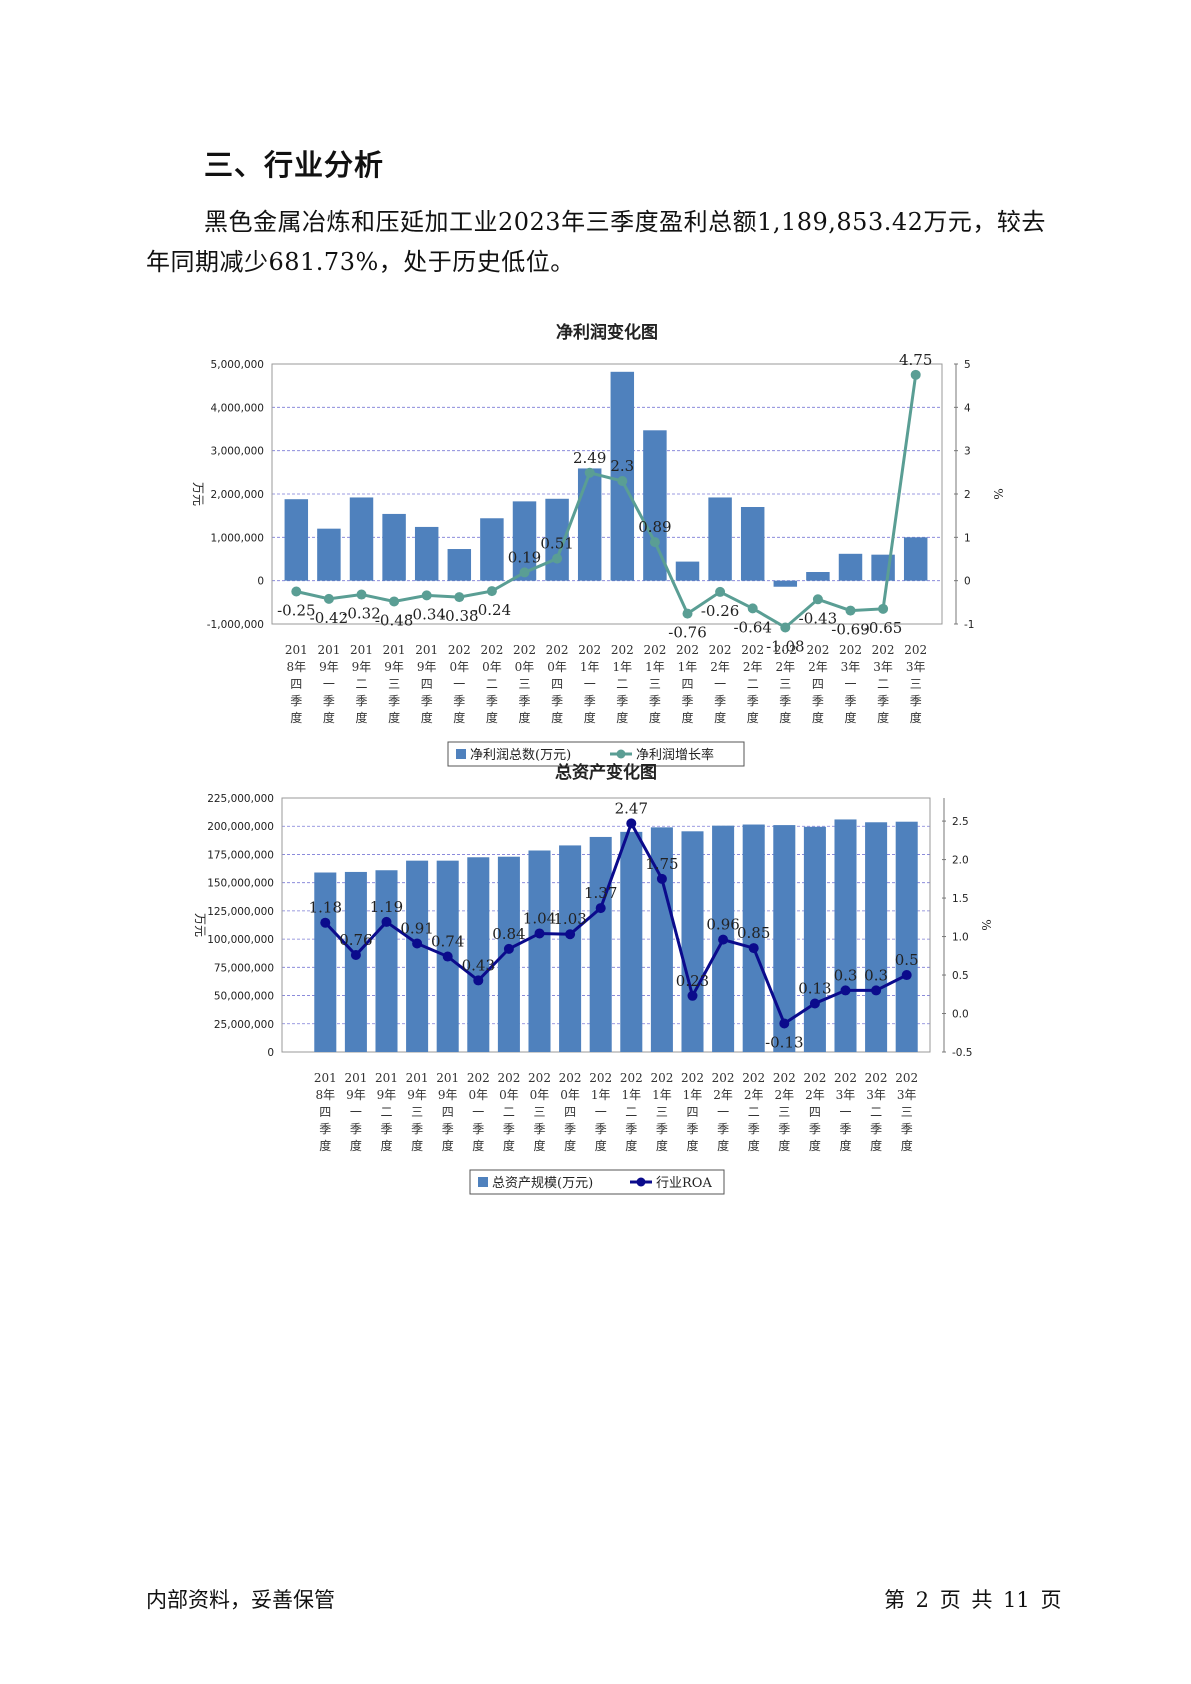 The width and height of the screenshot is (1191, 1684). Describe the element at coordinates (876, 975) in the screenshot. I see `line-data-label: 0.3` at that location.